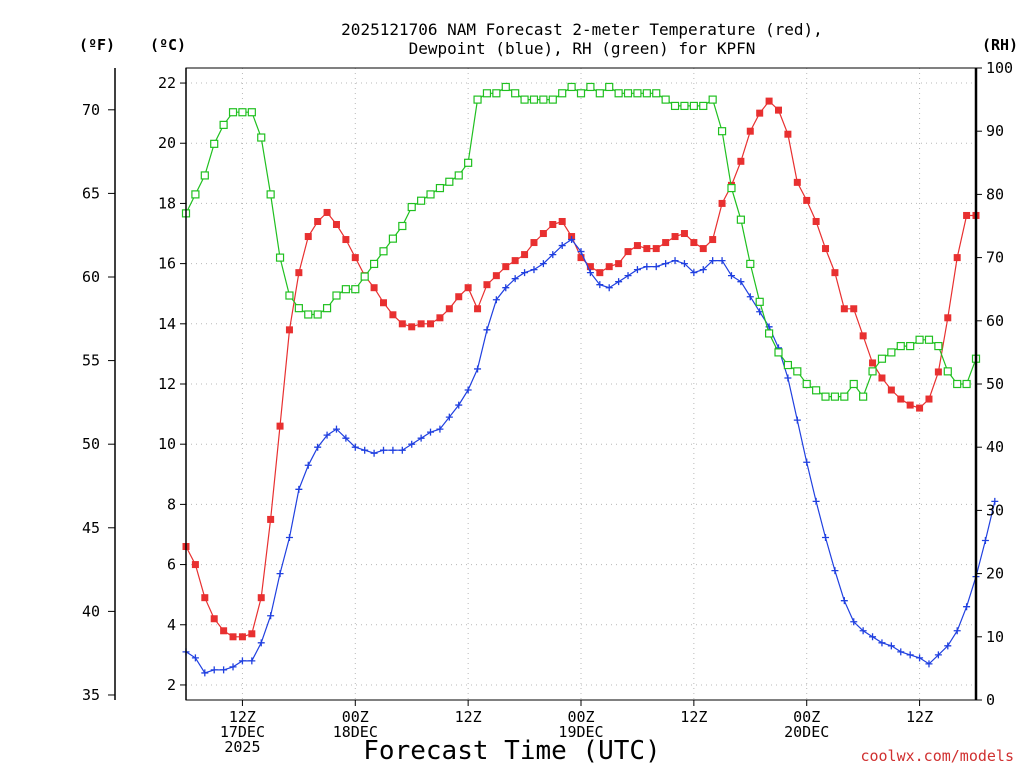 Image resolution: width=1024 pixels, height=768 pixels. What do you see at coordinates (580, 732) in the screenshot?
I see `x-tick-label: 19DEC` at bounding box center [580, 732].